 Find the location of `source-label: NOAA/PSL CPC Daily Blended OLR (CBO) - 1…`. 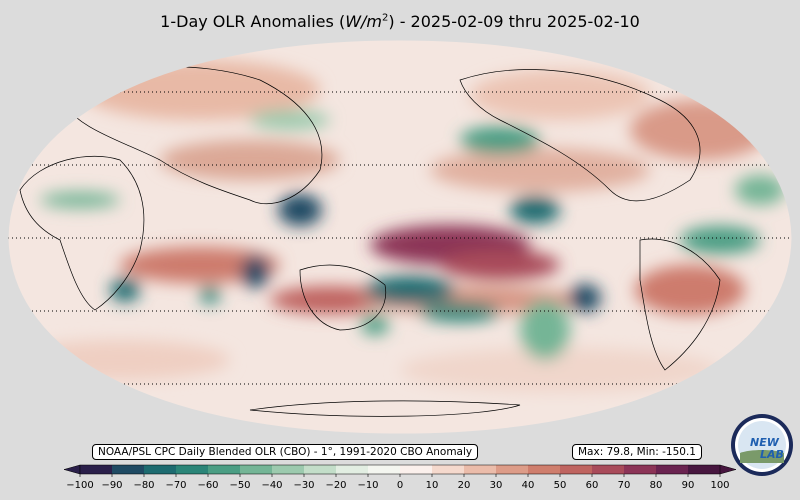

source-label: NOAA/PSL CPC Daily Blended OLR (CBO) - 1… is located at coordinates (285, 452).